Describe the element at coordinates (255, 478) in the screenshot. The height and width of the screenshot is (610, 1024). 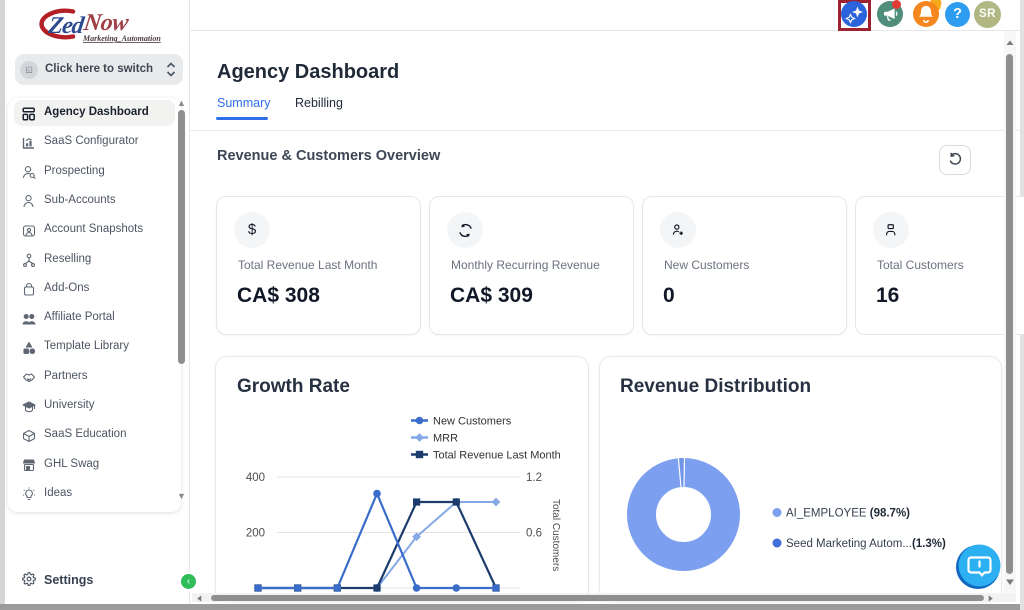
I see `svg-text: 400` at that location.